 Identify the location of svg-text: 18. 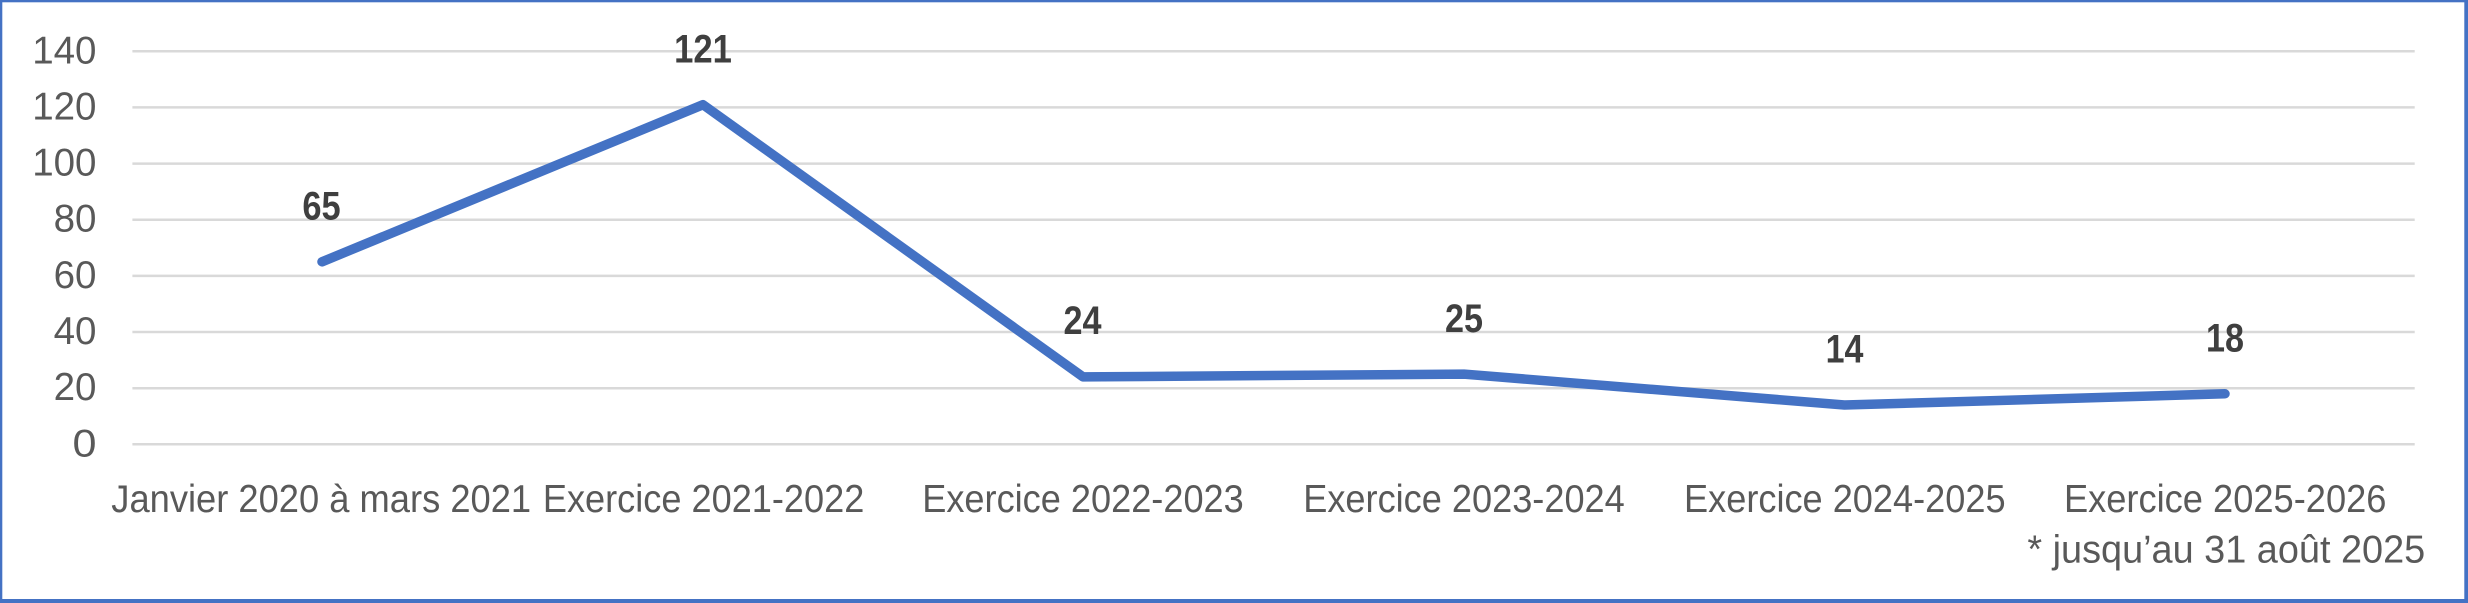
(2225, 339).